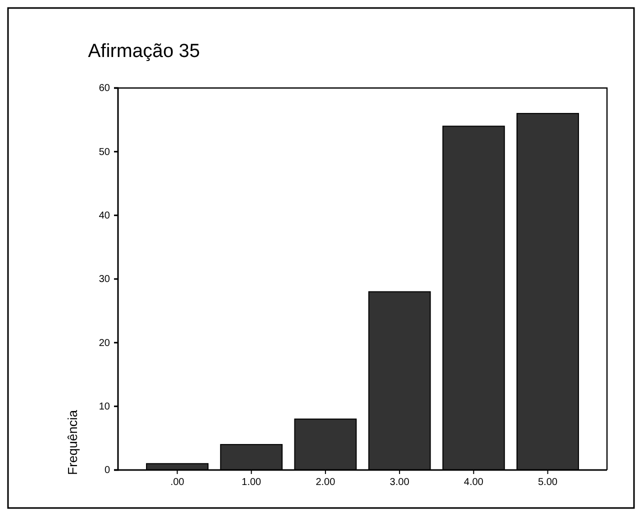 Image resolution: width=642 pixels, height=515 pixels. I want to click on y-tick-label: 10, so click(104, 407).